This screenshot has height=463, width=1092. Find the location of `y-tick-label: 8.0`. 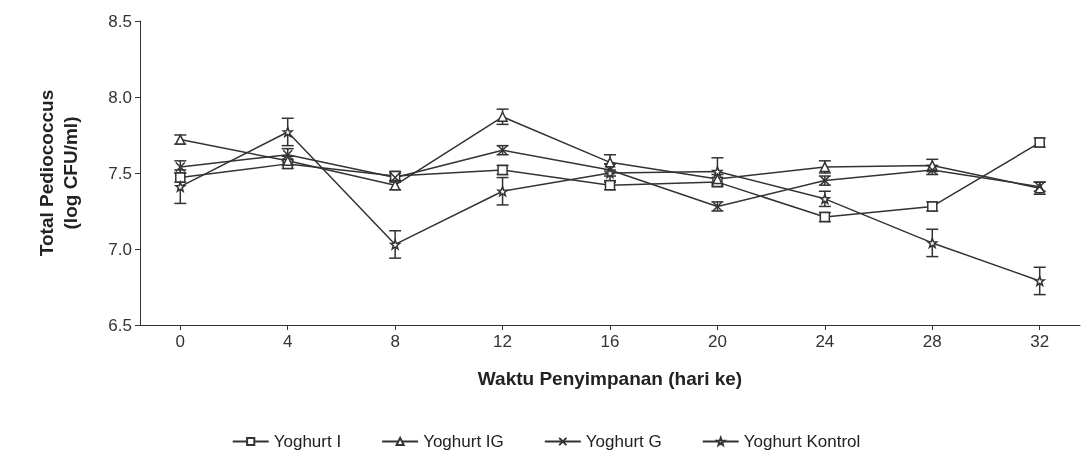

y-tick-label: 8.0 is located at coordinates (120, 97).